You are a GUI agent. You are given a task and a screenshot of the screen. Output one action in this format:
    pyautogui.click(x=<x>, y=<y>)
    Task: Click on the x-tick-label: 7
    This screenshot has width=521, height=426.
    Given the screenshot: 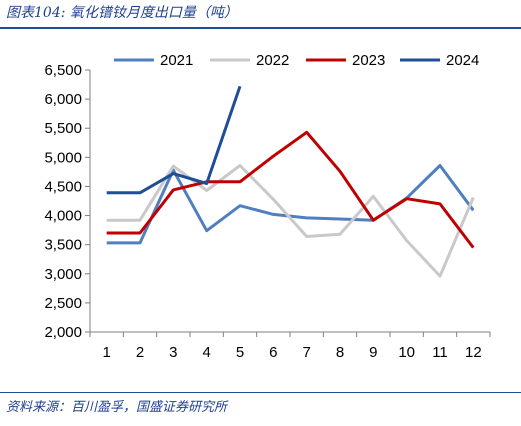 What is the action you would take?
    pyautogui.click(x=306, y=352)
    